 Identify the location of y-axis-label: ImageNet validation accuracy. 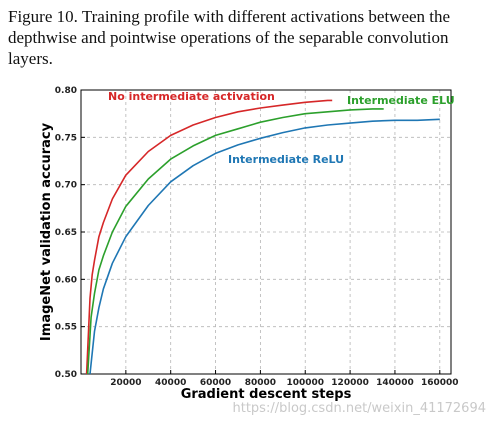
(46, 231).